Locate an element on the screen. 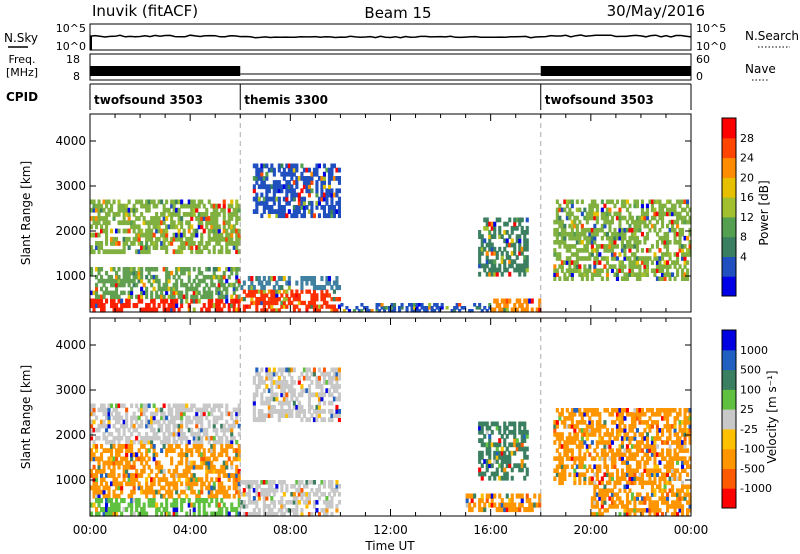 The height and width of the screenshot is (554, 800). power-y-axis-label: Slant Range [km] is located at coordinates (26, 213).